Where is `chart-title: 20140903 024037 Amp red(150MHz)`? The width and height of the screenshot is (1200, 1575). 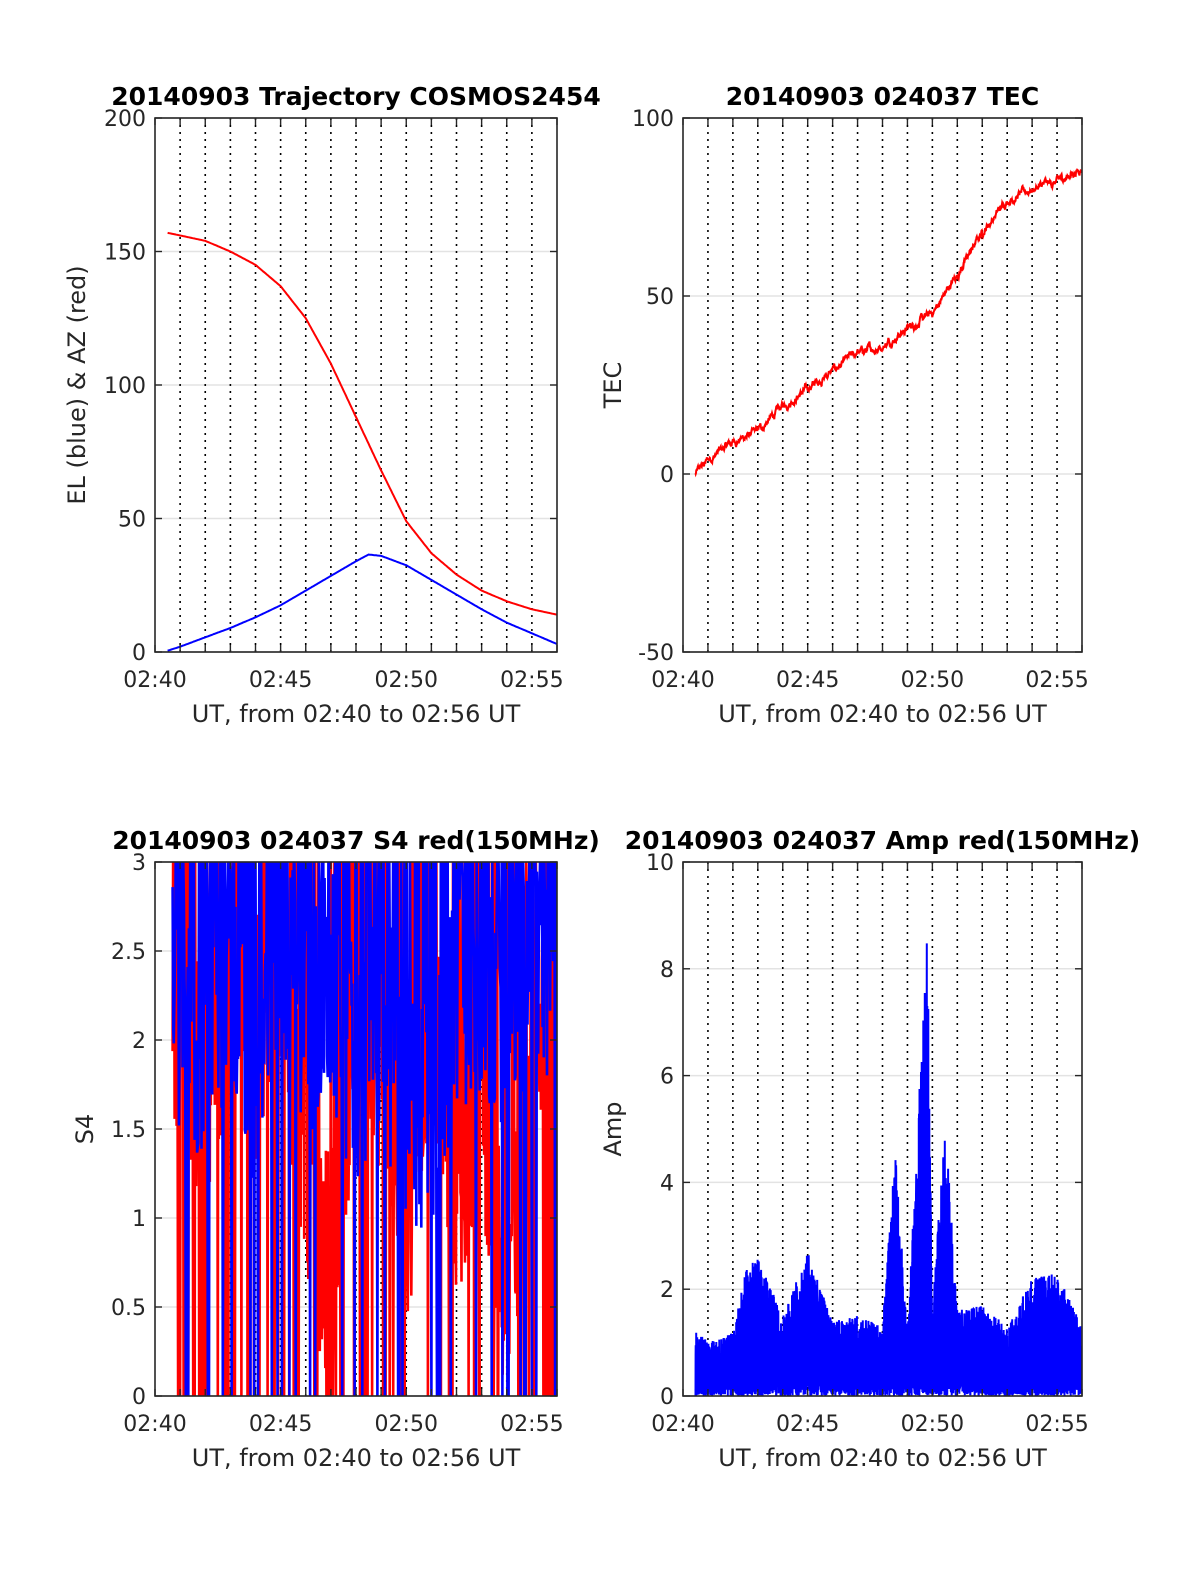 chart-title: 20140903 024037 Amp red(150MHz) is located at coordinates (883, 840).